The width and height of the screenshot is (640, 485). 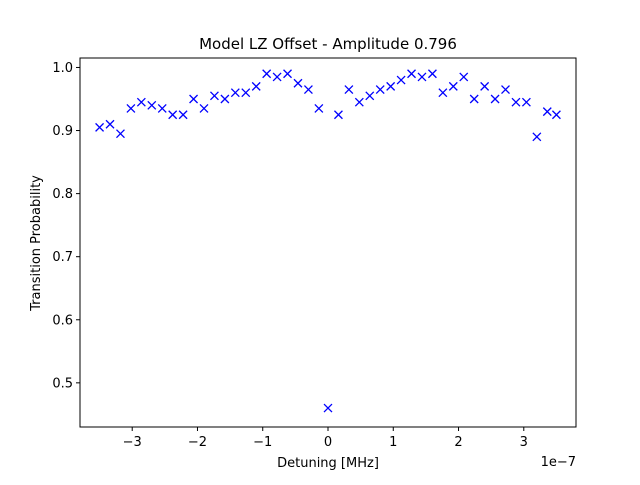 What do you see at coordinates (62, 257) in the screenshot?
I see `y-tick-label: 0.7` at bounding box center [62, 257].